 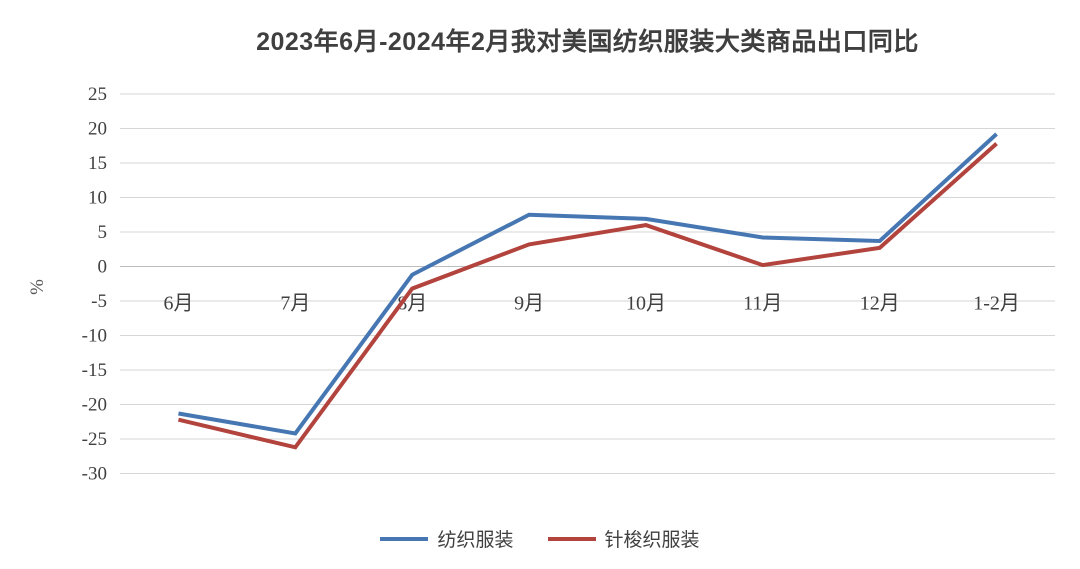 What do you see at coordinates (94, 336) in the screenshot?
I see `y-tick-label: -10` at bounding box center [94, 336].